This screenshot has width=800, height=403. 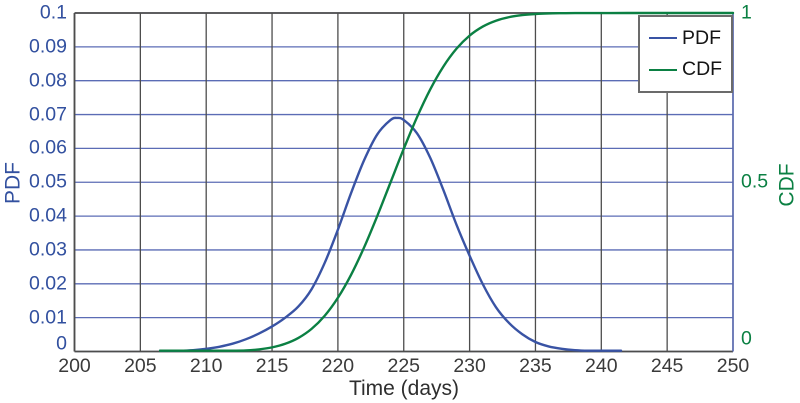 What do you see at coordinates (61, 343) in the screenshot?
I see `y-left-tick-label: 0` at bounding box center [61, 343].